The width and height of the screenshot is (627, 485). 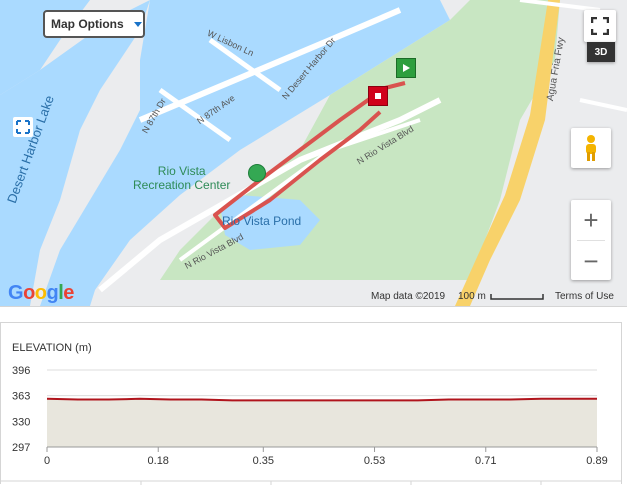 I want to click on caret-down-icon, so click(x=137, y=24).